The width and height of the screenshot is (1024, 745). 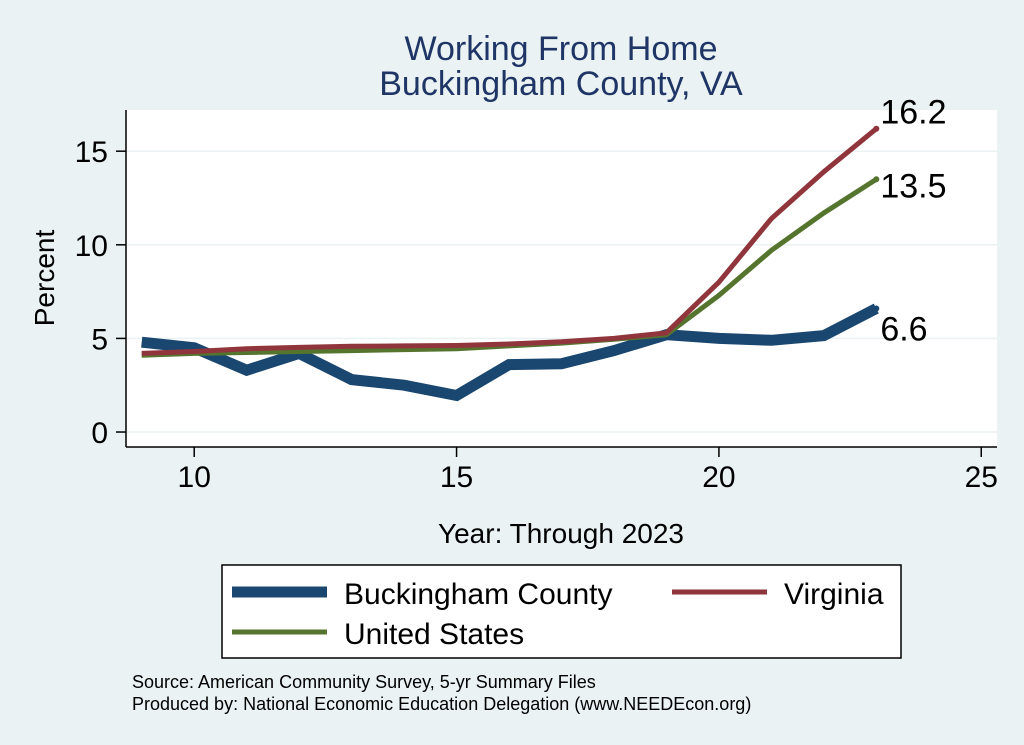 I want to click on legend: Buckingham County Virginia United States, so click(x=558, y=614).